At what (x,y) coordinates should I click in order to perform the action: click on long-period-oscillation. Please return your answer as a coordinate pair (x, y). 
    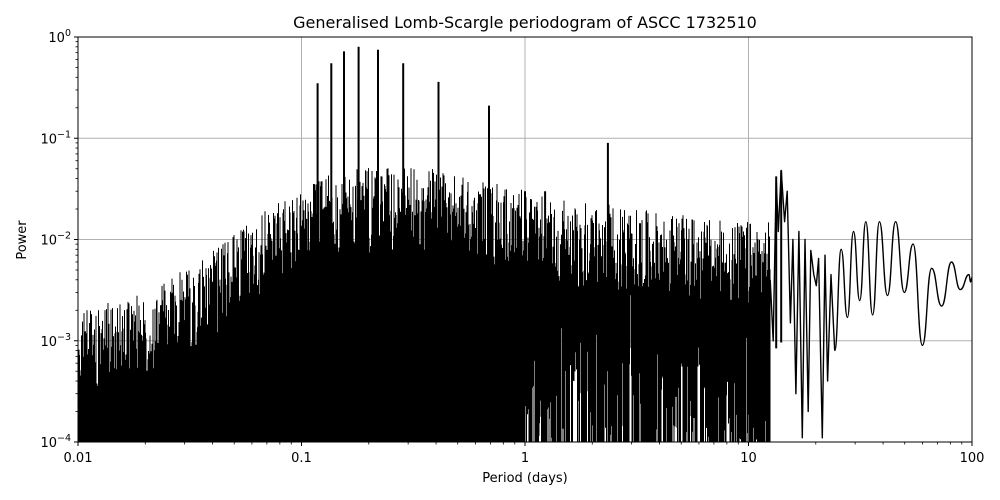
    Looking at the image, I should click on (903, 286).